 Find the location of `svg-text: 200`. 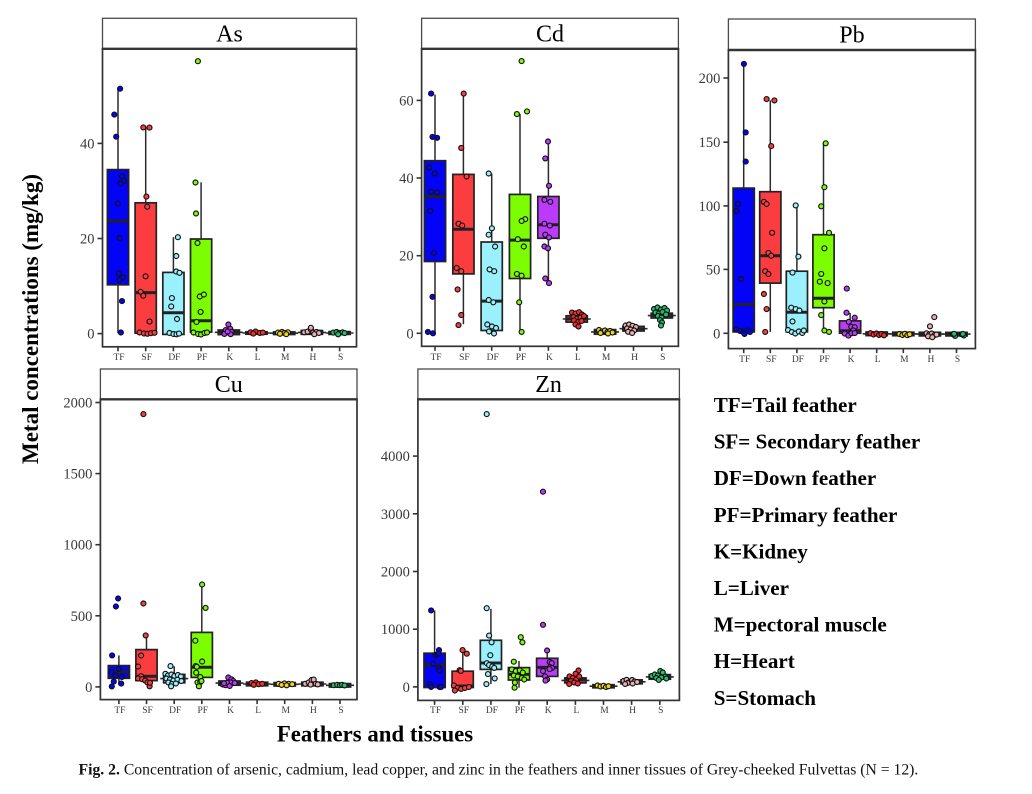

svg-text: 200 is located at coordinates (710, 79).